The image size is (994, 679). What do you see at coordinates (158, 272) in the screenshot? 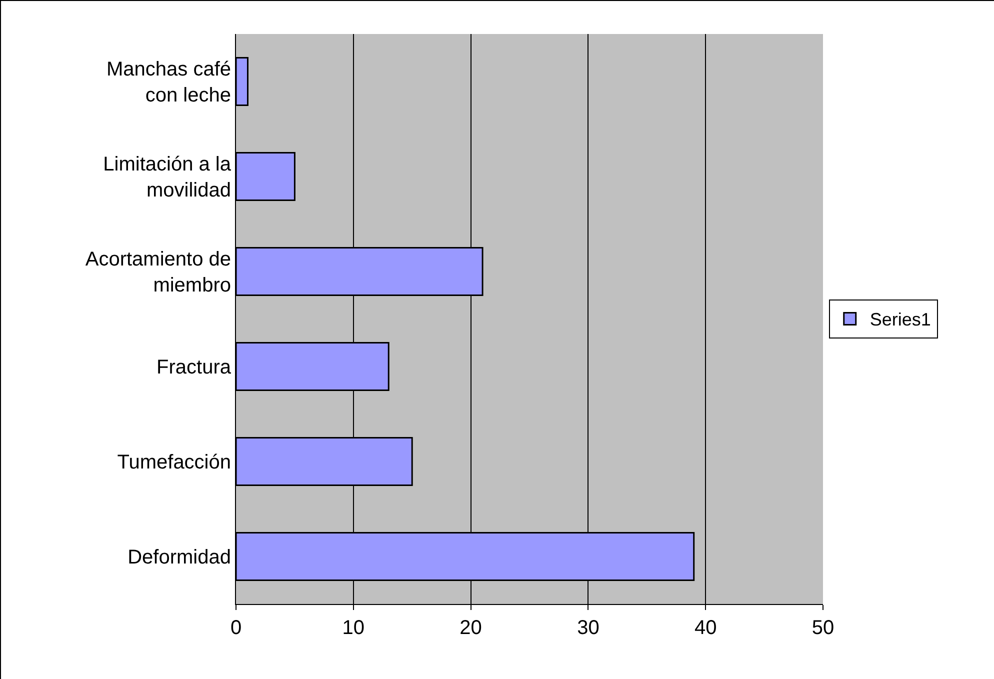
I see `y-tick-label: Acortamiento de miembro` at bounding box center [158, 272].